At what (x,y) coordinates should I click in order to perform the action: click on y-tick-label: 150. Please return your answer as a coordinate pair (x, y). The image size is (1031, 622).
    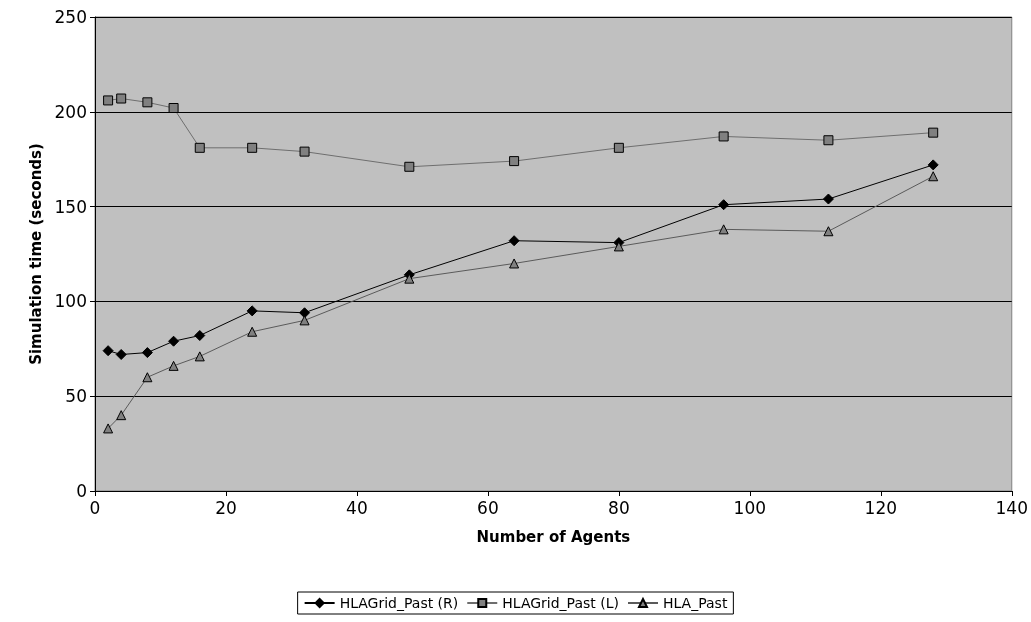
    Looking at the image, I should click on (70, 206).